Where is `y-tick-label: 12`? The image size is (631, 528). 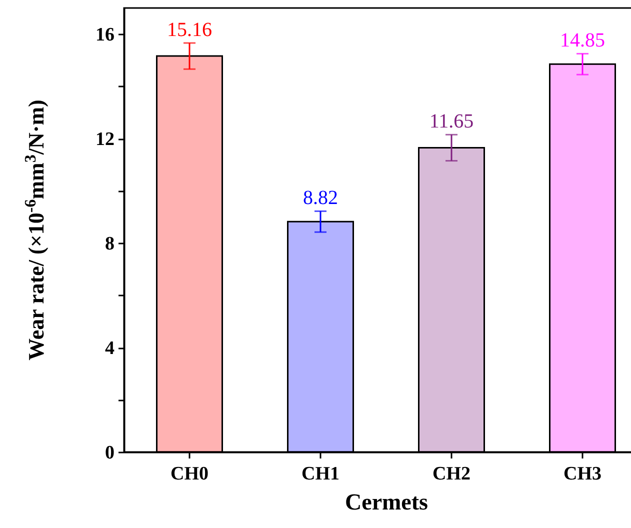 y-tick-label: 12 is located at coordinates (105, 139).